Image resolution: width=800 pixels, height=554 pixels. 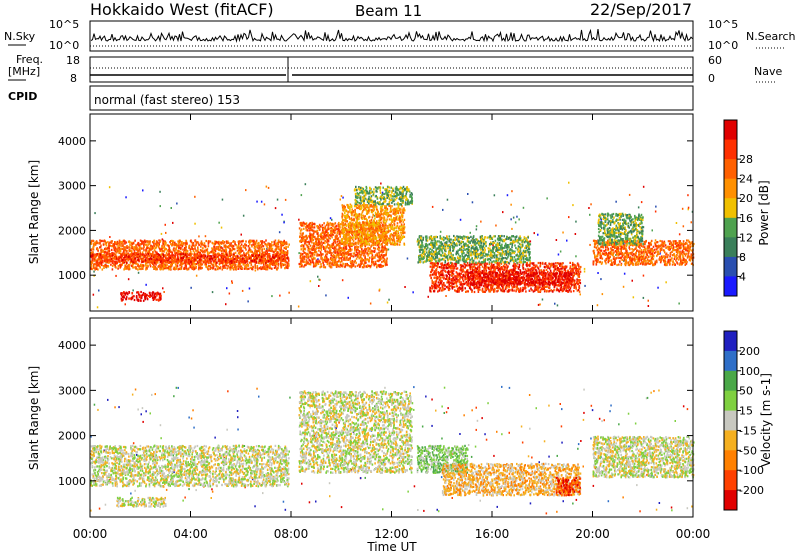 I want to click on nave-label: Nave, so click(x=768, y=71).